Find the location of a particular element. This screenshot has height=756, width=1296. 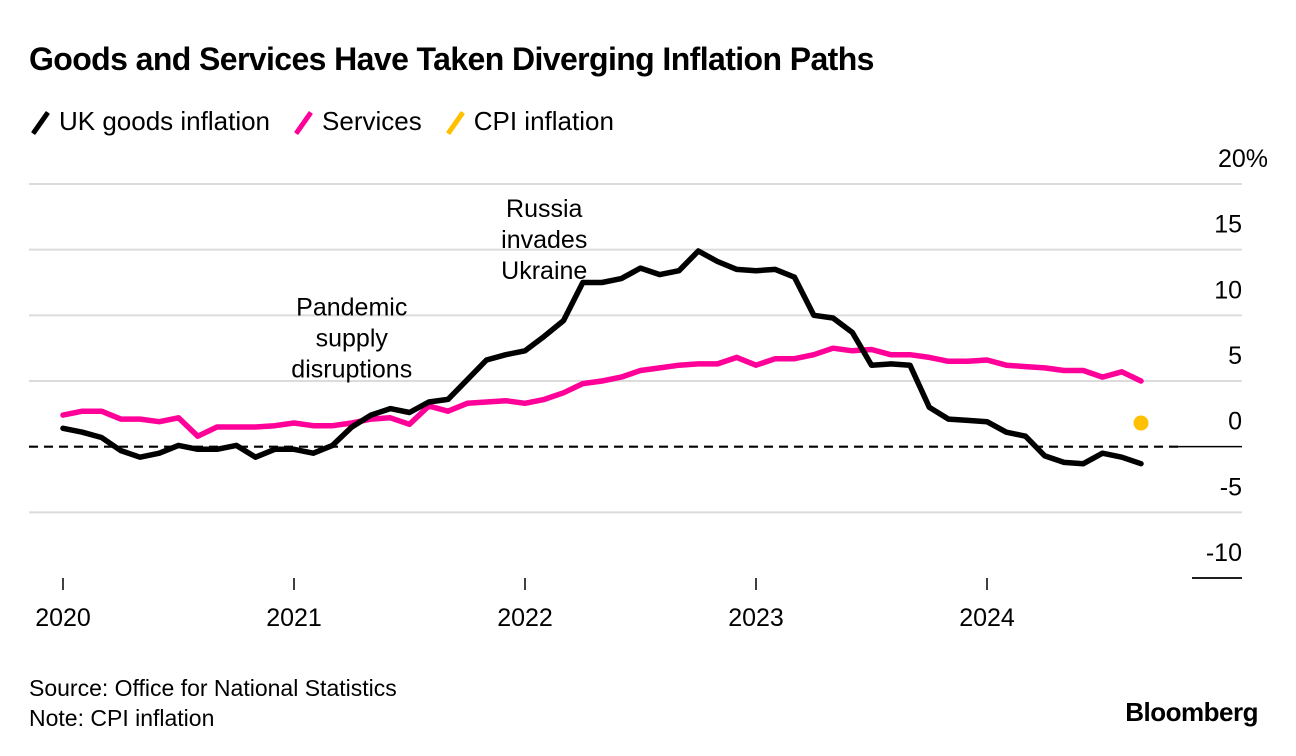

y-tick-label: 0 is located at coordinates (1235, 422).